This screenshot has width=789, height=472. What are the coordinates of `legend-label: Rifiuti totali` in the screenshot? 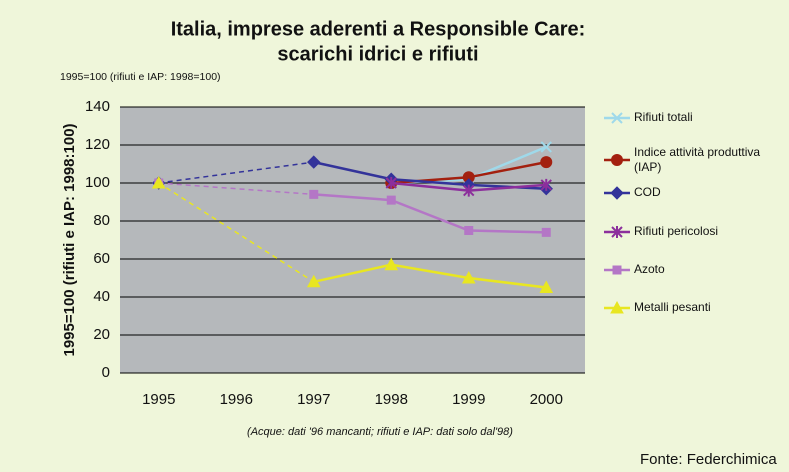 It's located at (663, 117).